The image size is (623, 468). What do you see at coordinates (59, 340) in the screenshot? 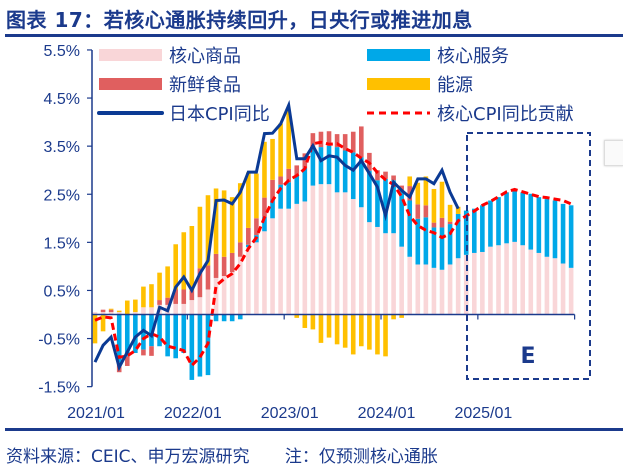
I see `y-tick-label: -0.5%` at bounding box center [59, 340].